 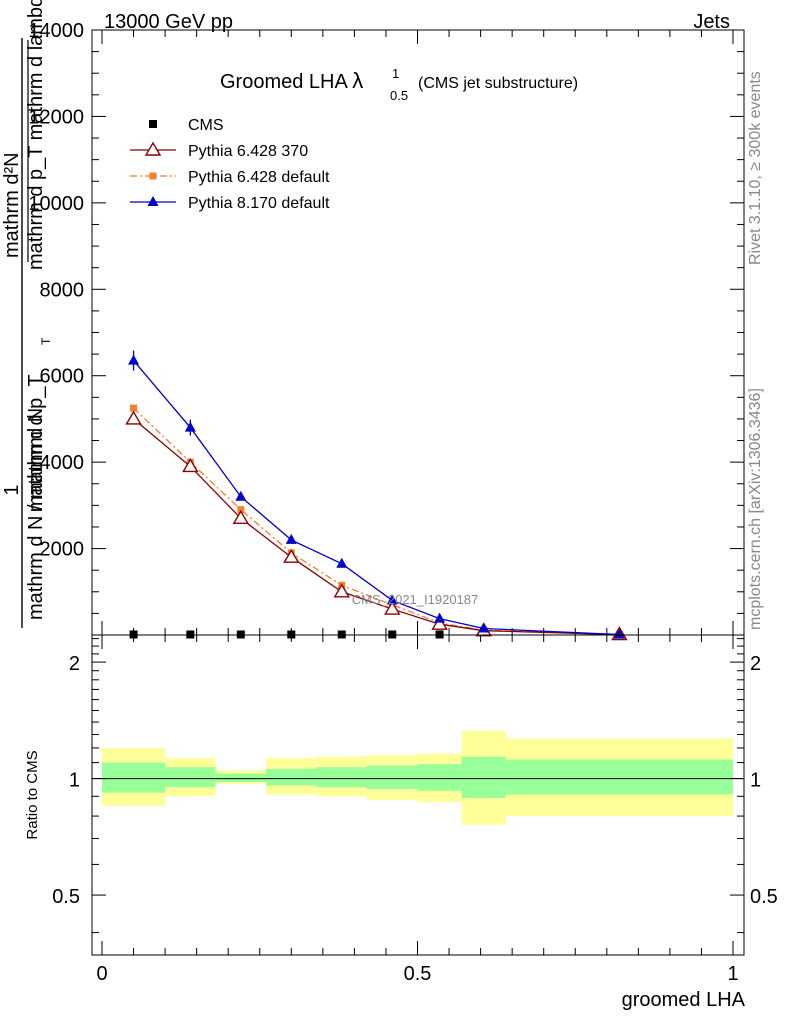 I want to click on title-sup: 1, so click(x=395, y=73).